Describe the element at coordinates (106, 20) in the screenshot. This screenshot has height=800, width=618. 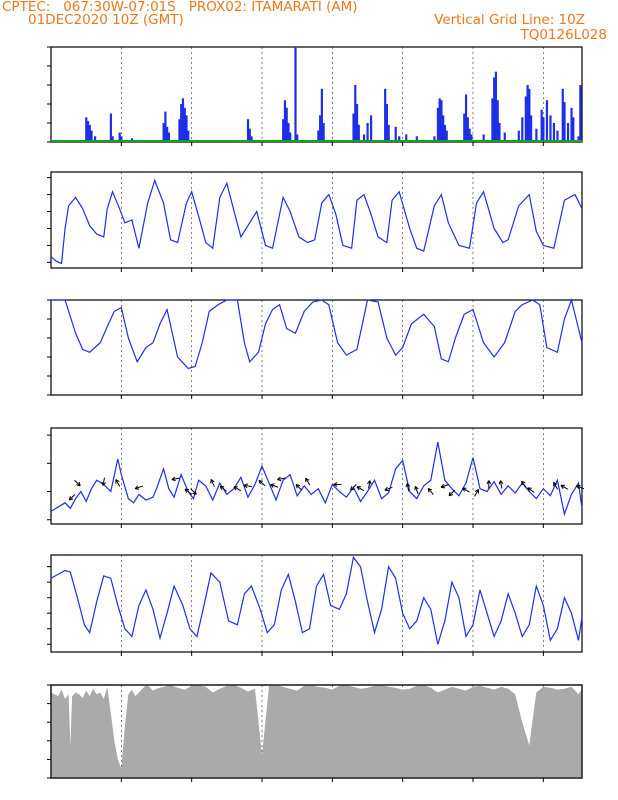
I see `header-date: 01DEC2020 10Z (GMT)` at that location.